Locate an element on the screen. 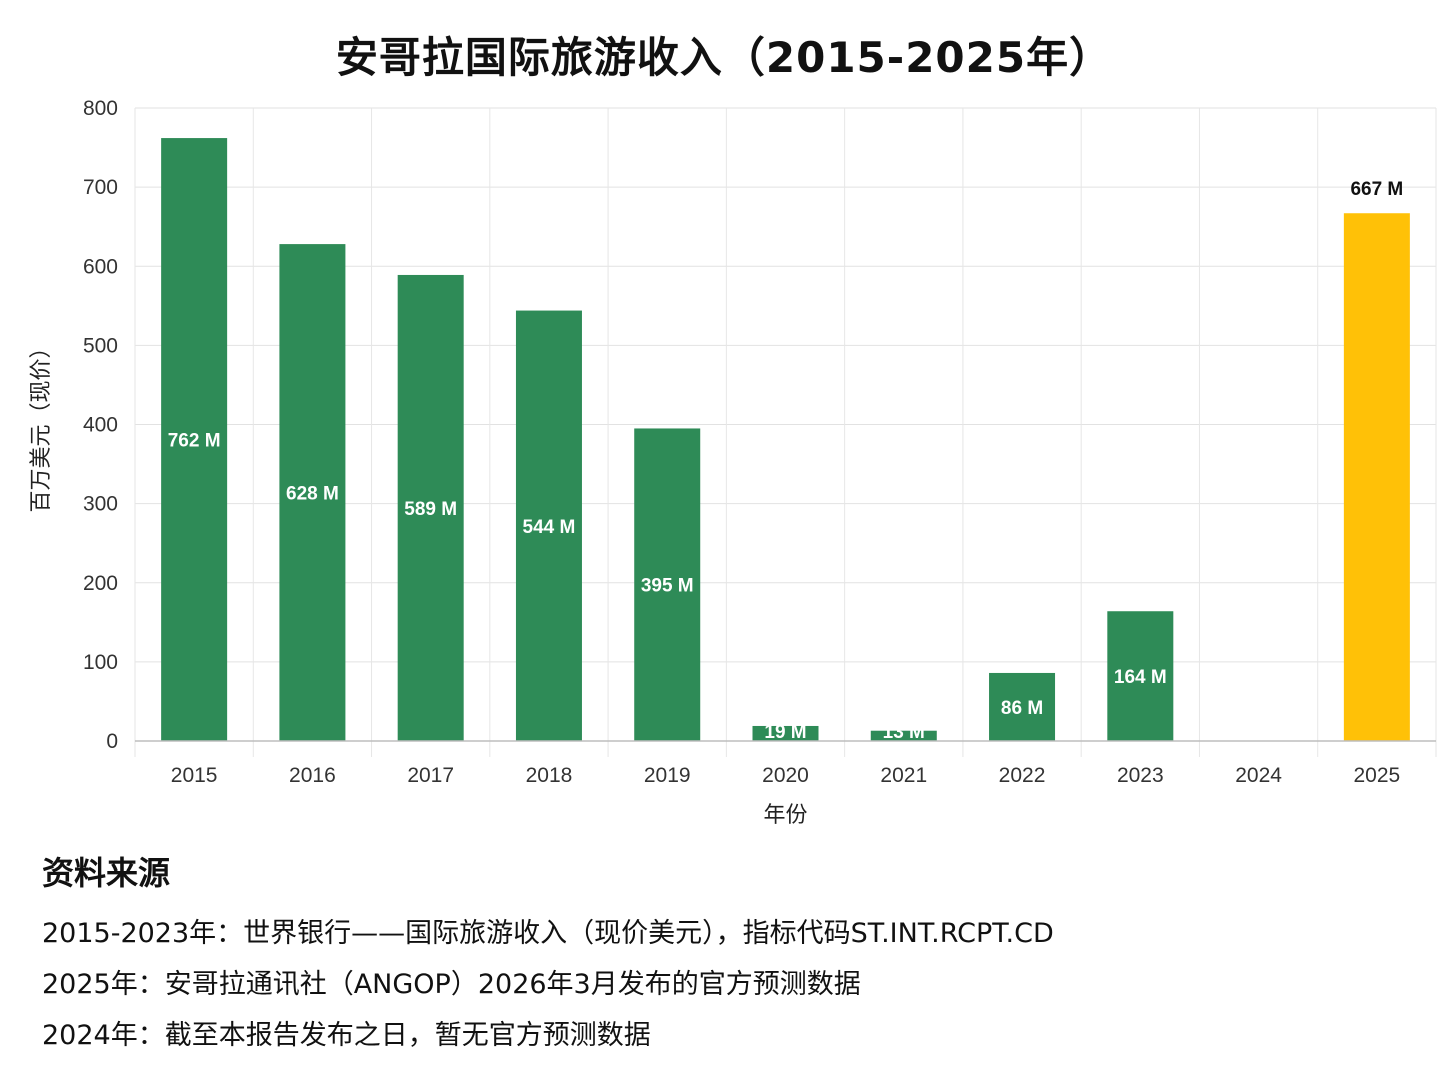 The height and width of the screenshot is (1086, 1448). y-tick-label: 200 is located at coordinates (100, 583).